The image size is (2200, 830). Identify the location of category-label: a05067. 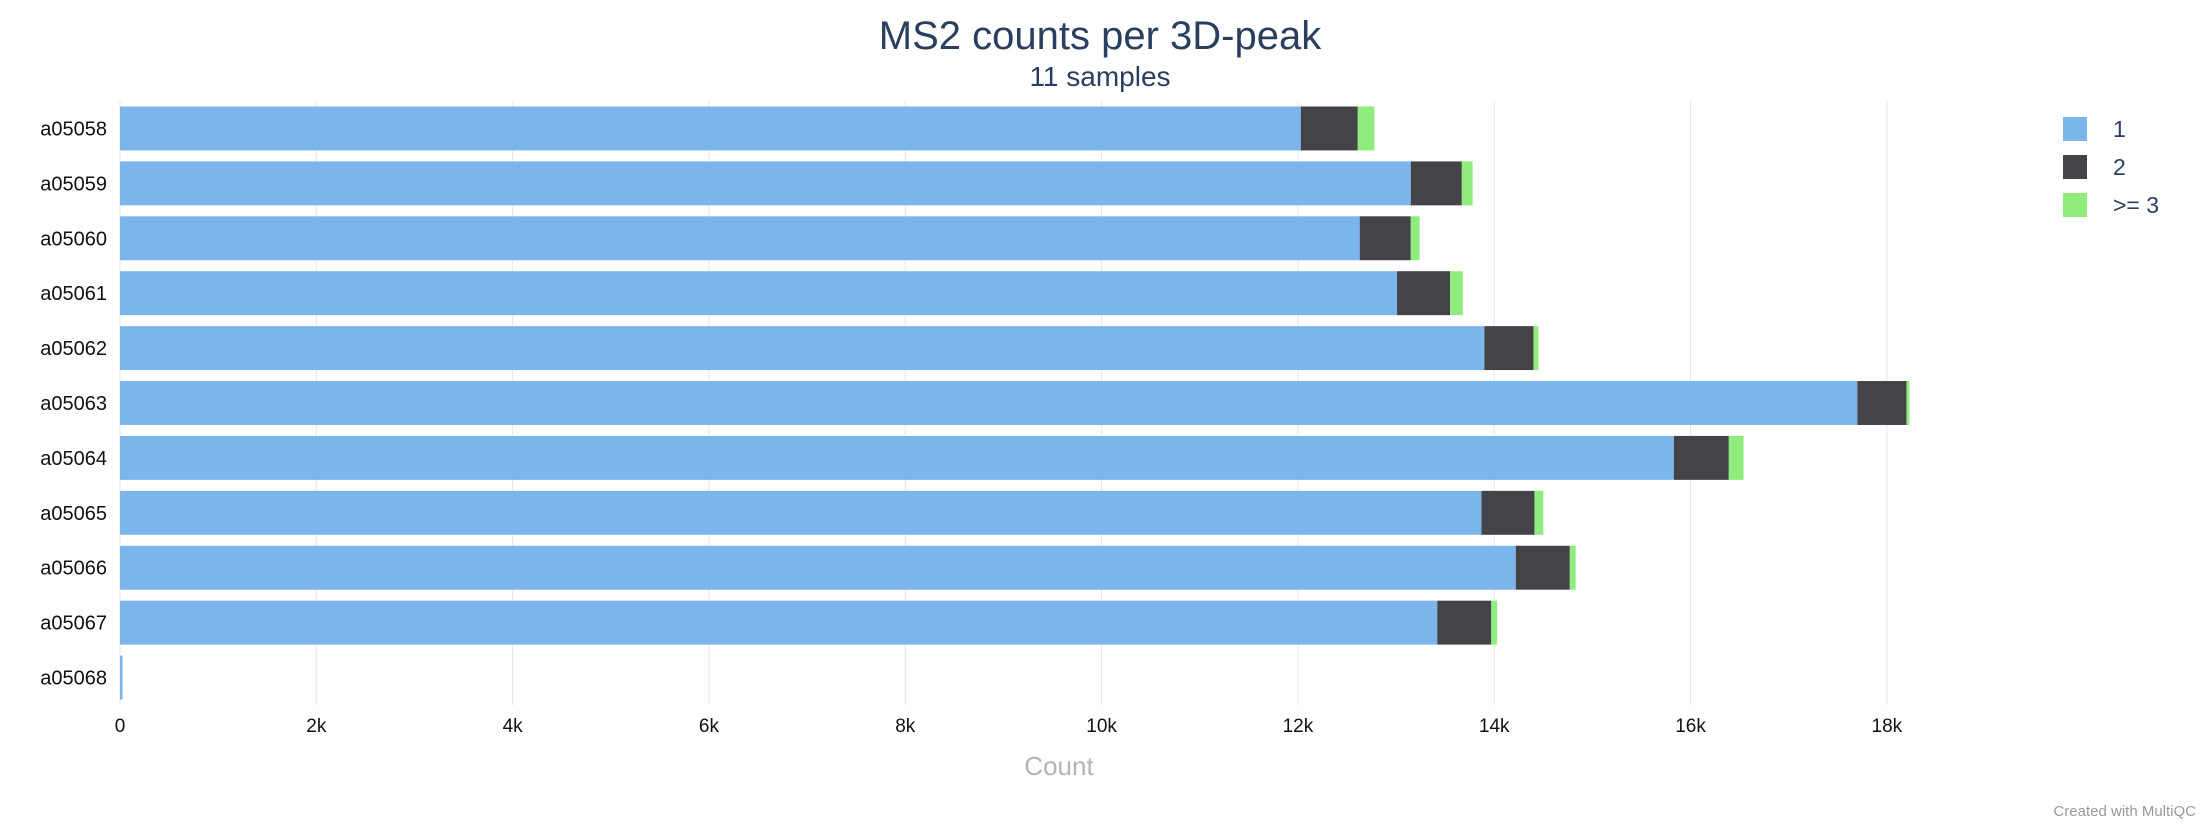
(73, 624).